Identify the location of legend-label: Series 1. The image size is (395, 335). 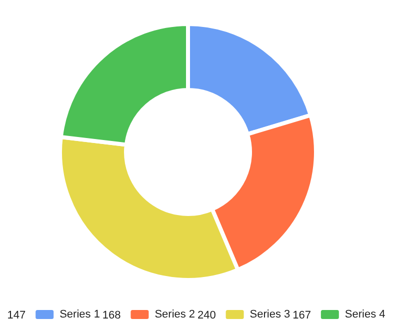
(80, 314).